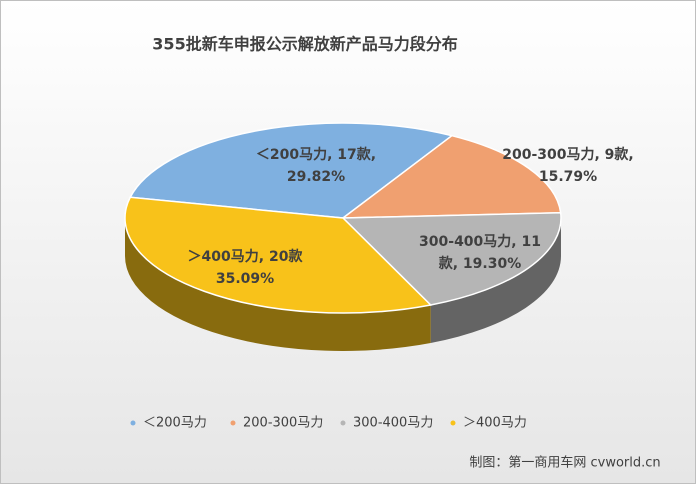 The height and width of the screenshot is (488, 696). What do you see at coordinates (245, 279) in the screenshot?
I see `data-label-line: 35.09%` at bounding box center [245, 279].